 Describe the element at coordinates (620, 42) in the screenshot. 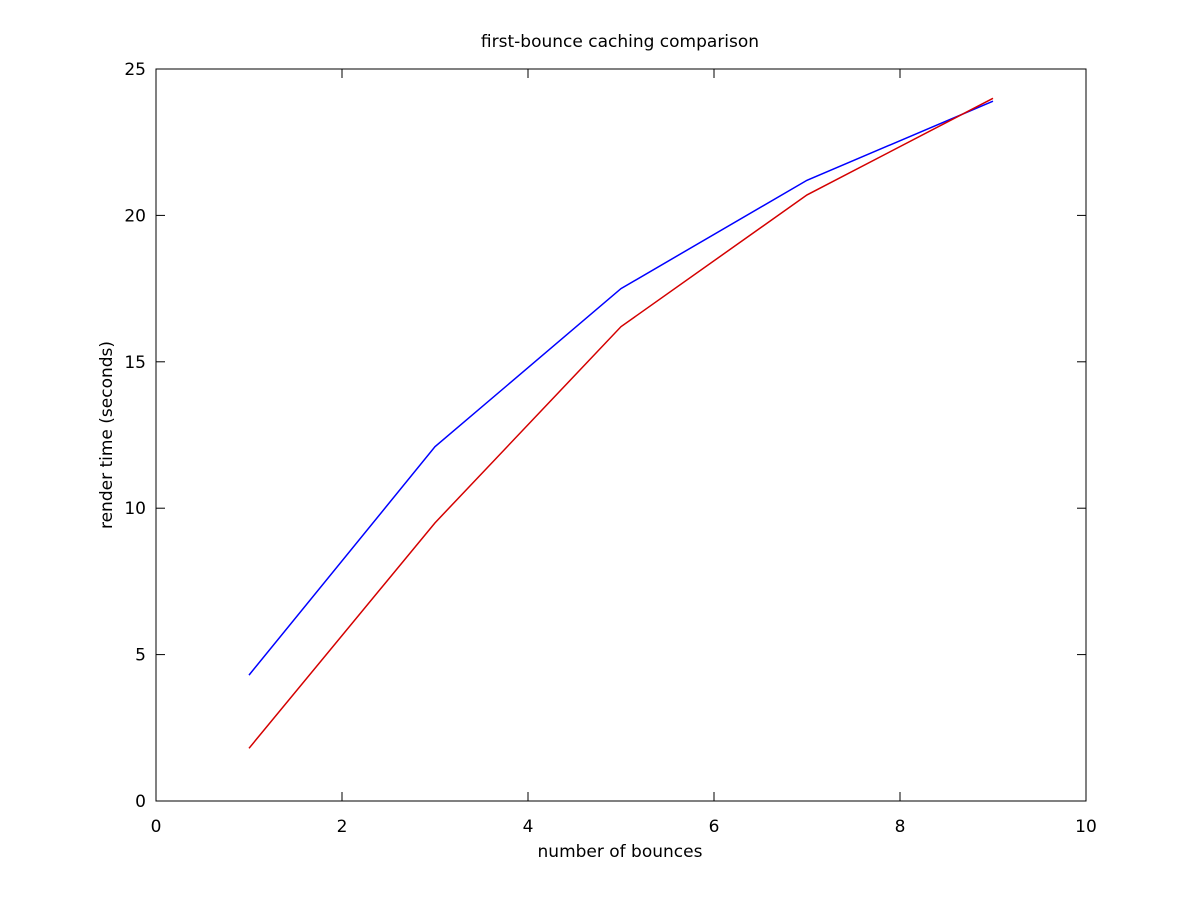

I see `chart-title: first-bounce caching comparison` at that location.